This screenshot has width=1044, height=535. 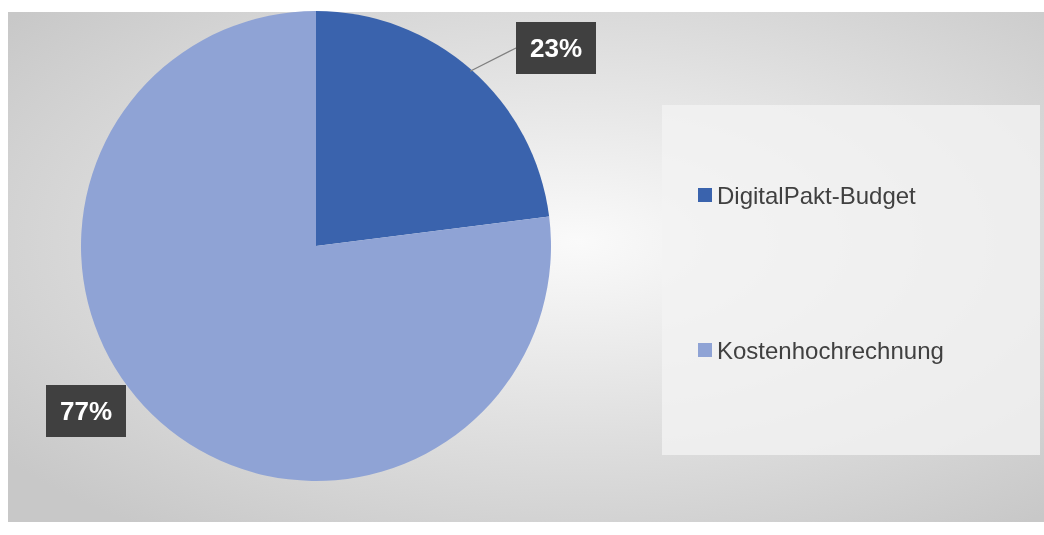 What do you see at coordinates (830, 350) in the screenshot?
I see `legend-label: Kostenhochrechnung` at bounding box center [830, 350].